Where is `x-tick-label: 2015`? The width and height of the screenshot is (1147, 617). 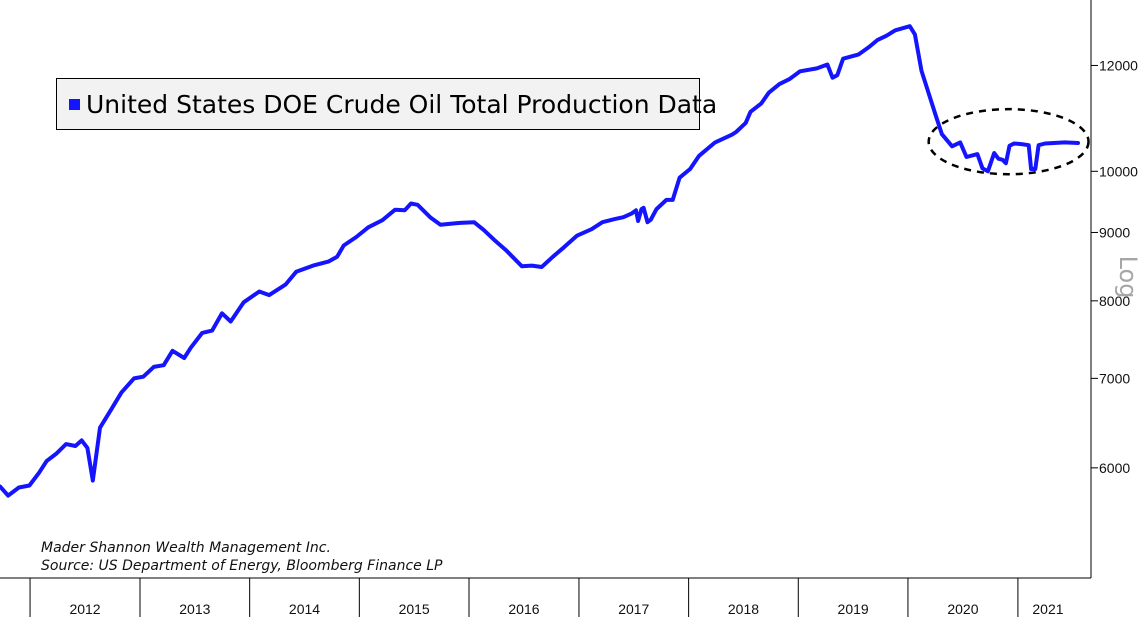 x-tick-label: 2015 is located at coordinates (414, 609).